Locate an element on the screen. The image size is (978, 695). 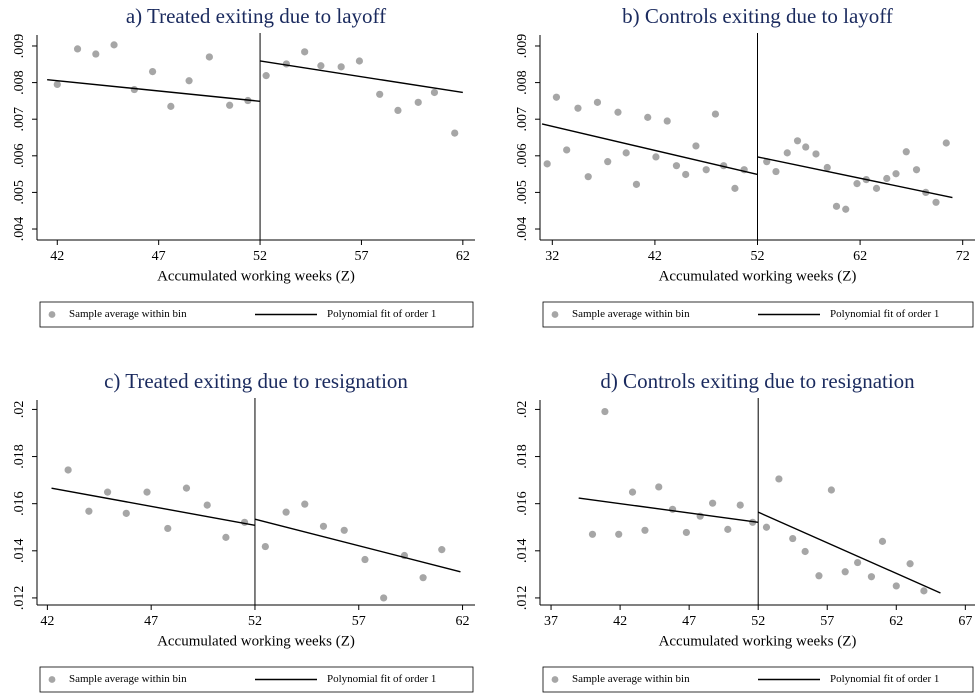
y-tick-label: .005 is located at coordinates (522, 192).